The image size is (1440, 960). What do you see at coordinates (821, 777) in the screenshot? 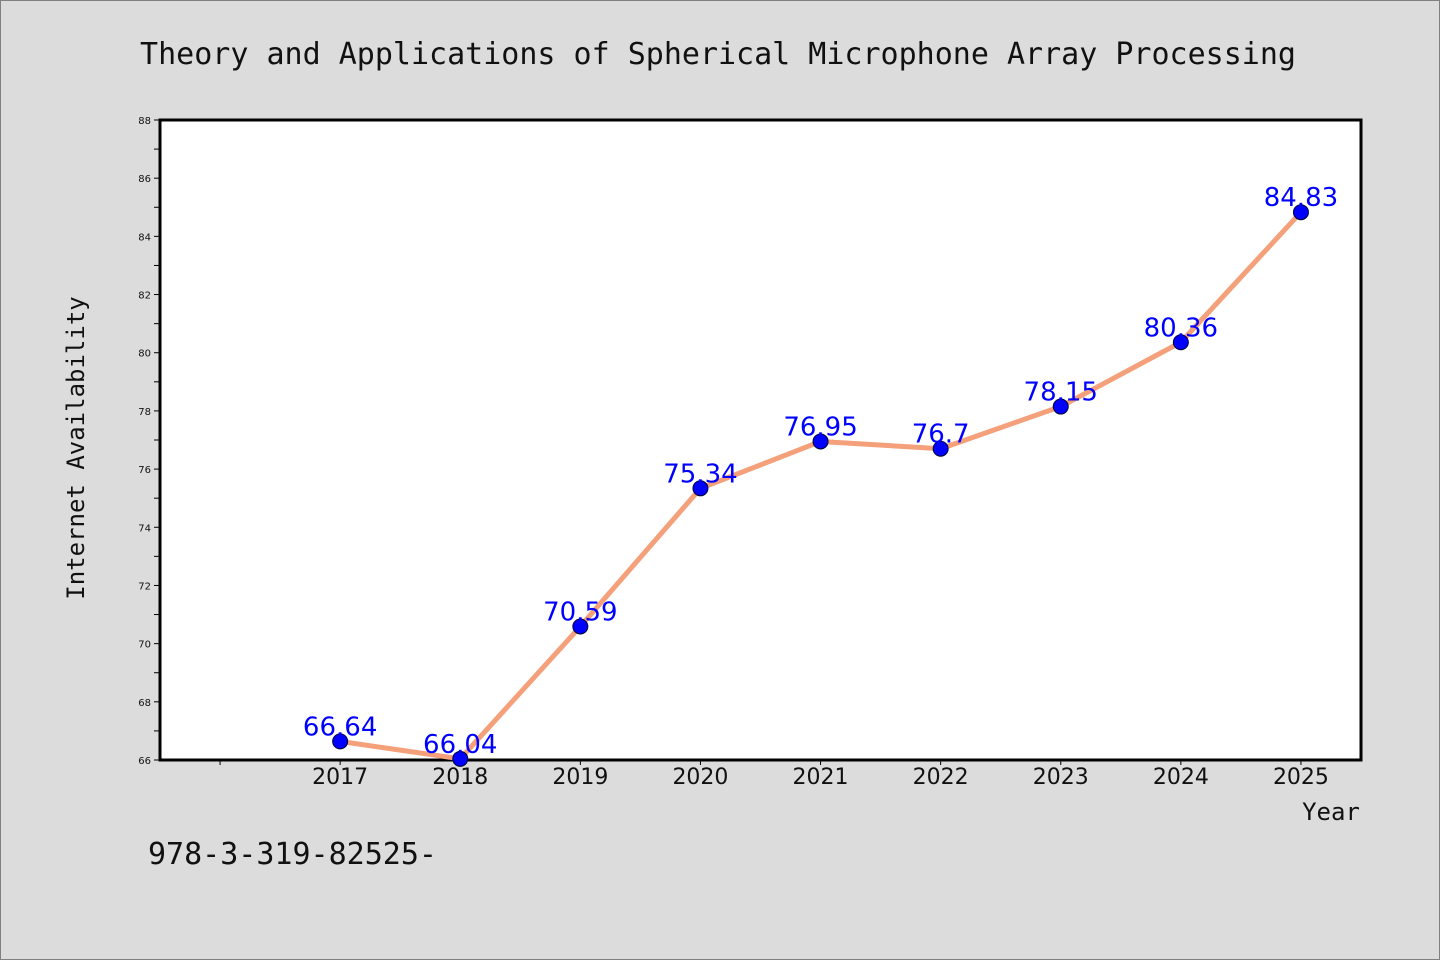
I see `x-tick-label: 2021` at bounding box center [821, 777].